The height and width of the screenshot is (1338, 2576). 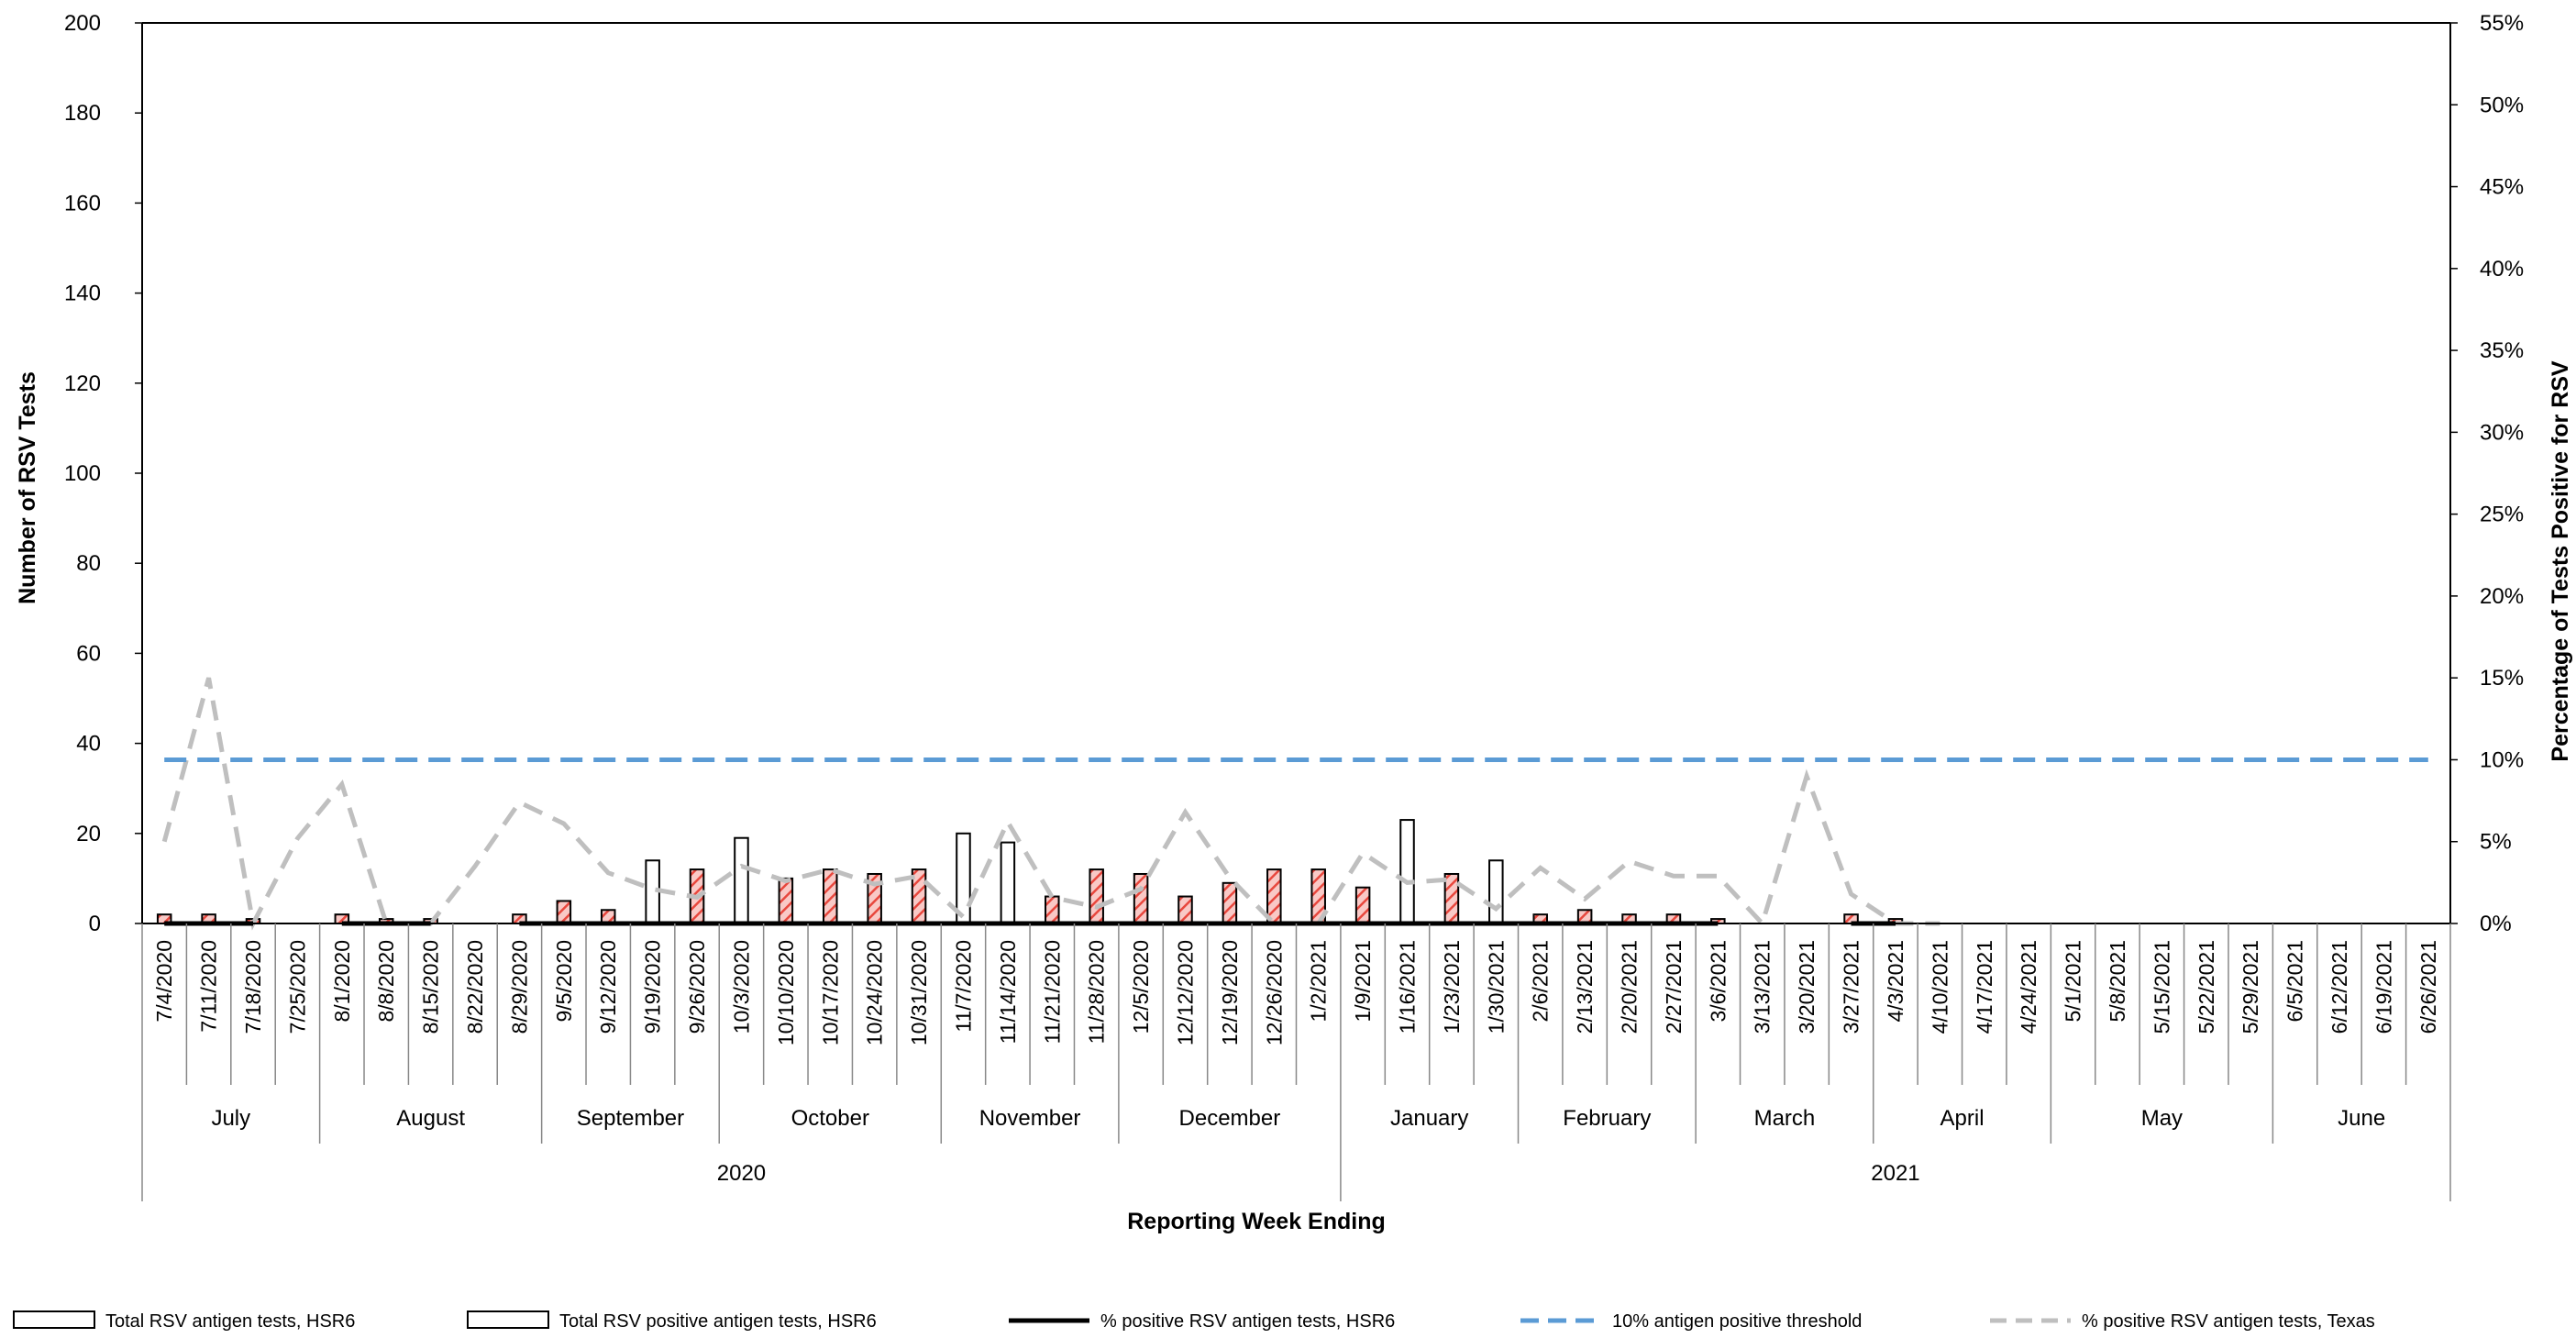 What do you see at coordinates (2428, 987) in the screenshot?
I see `x-tick-label: 6/26/2021` at bounding box center [2428, 987].